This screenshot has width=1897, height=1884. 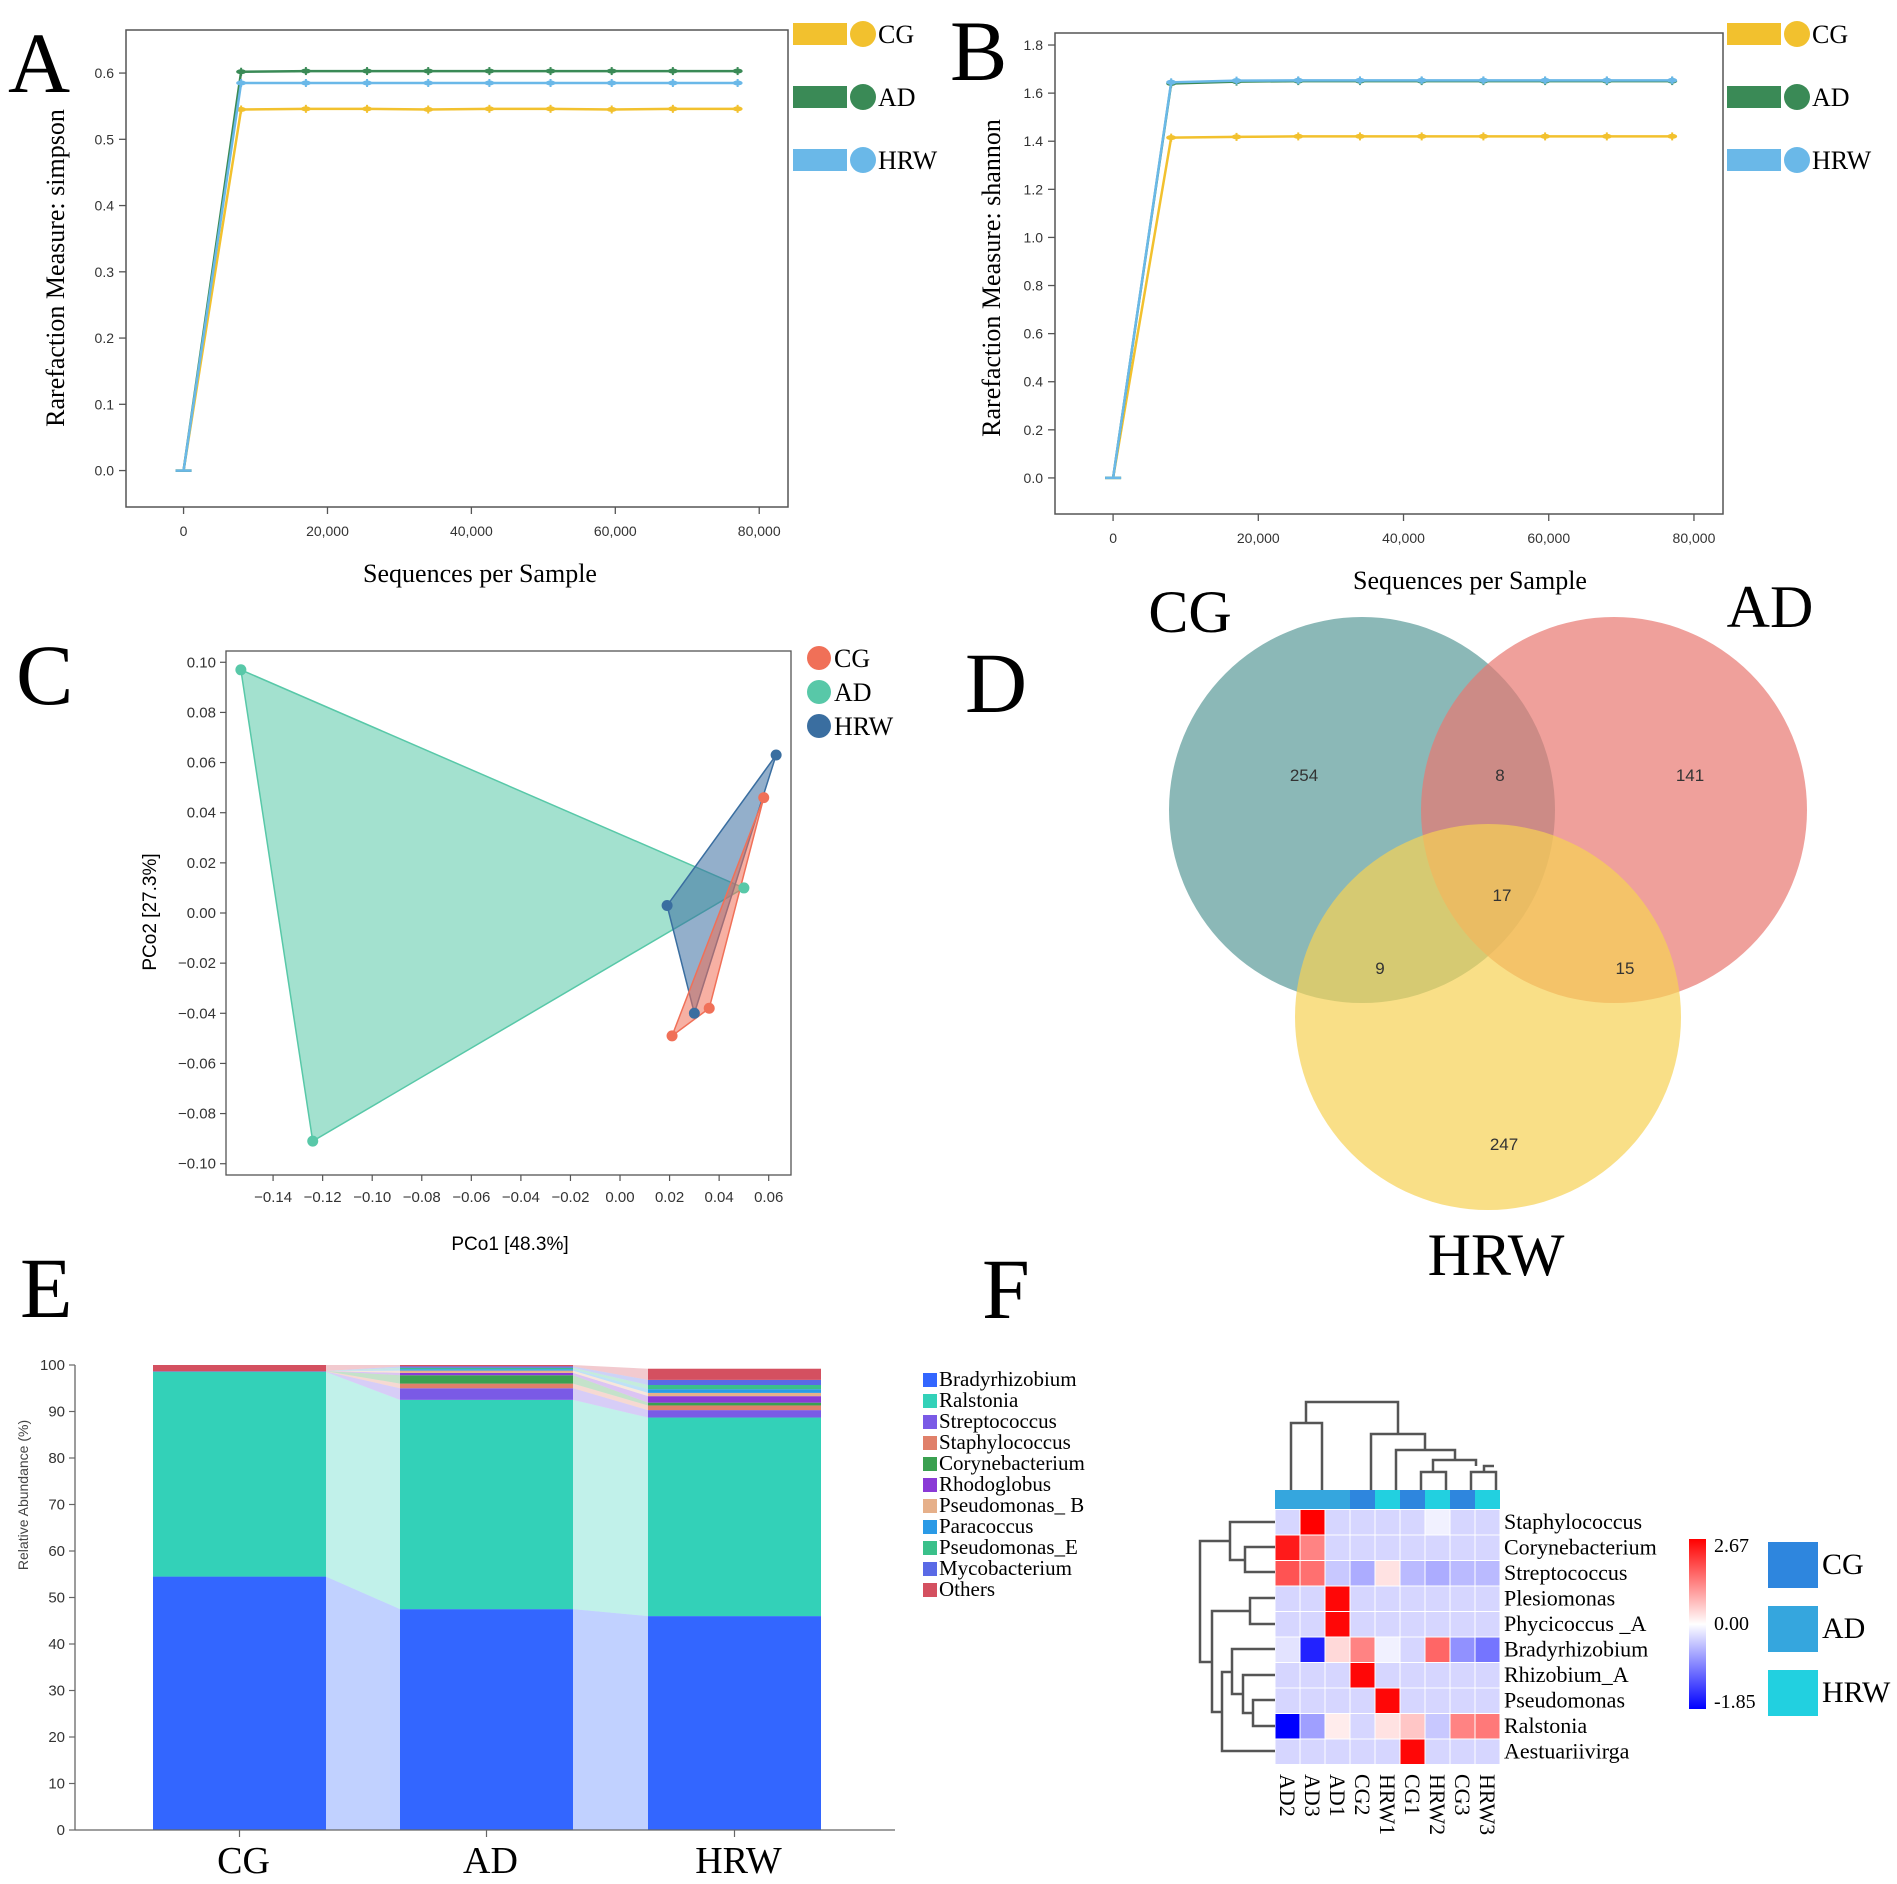 I want to click on legend-label: HRW, so click(x=1842, y=160).